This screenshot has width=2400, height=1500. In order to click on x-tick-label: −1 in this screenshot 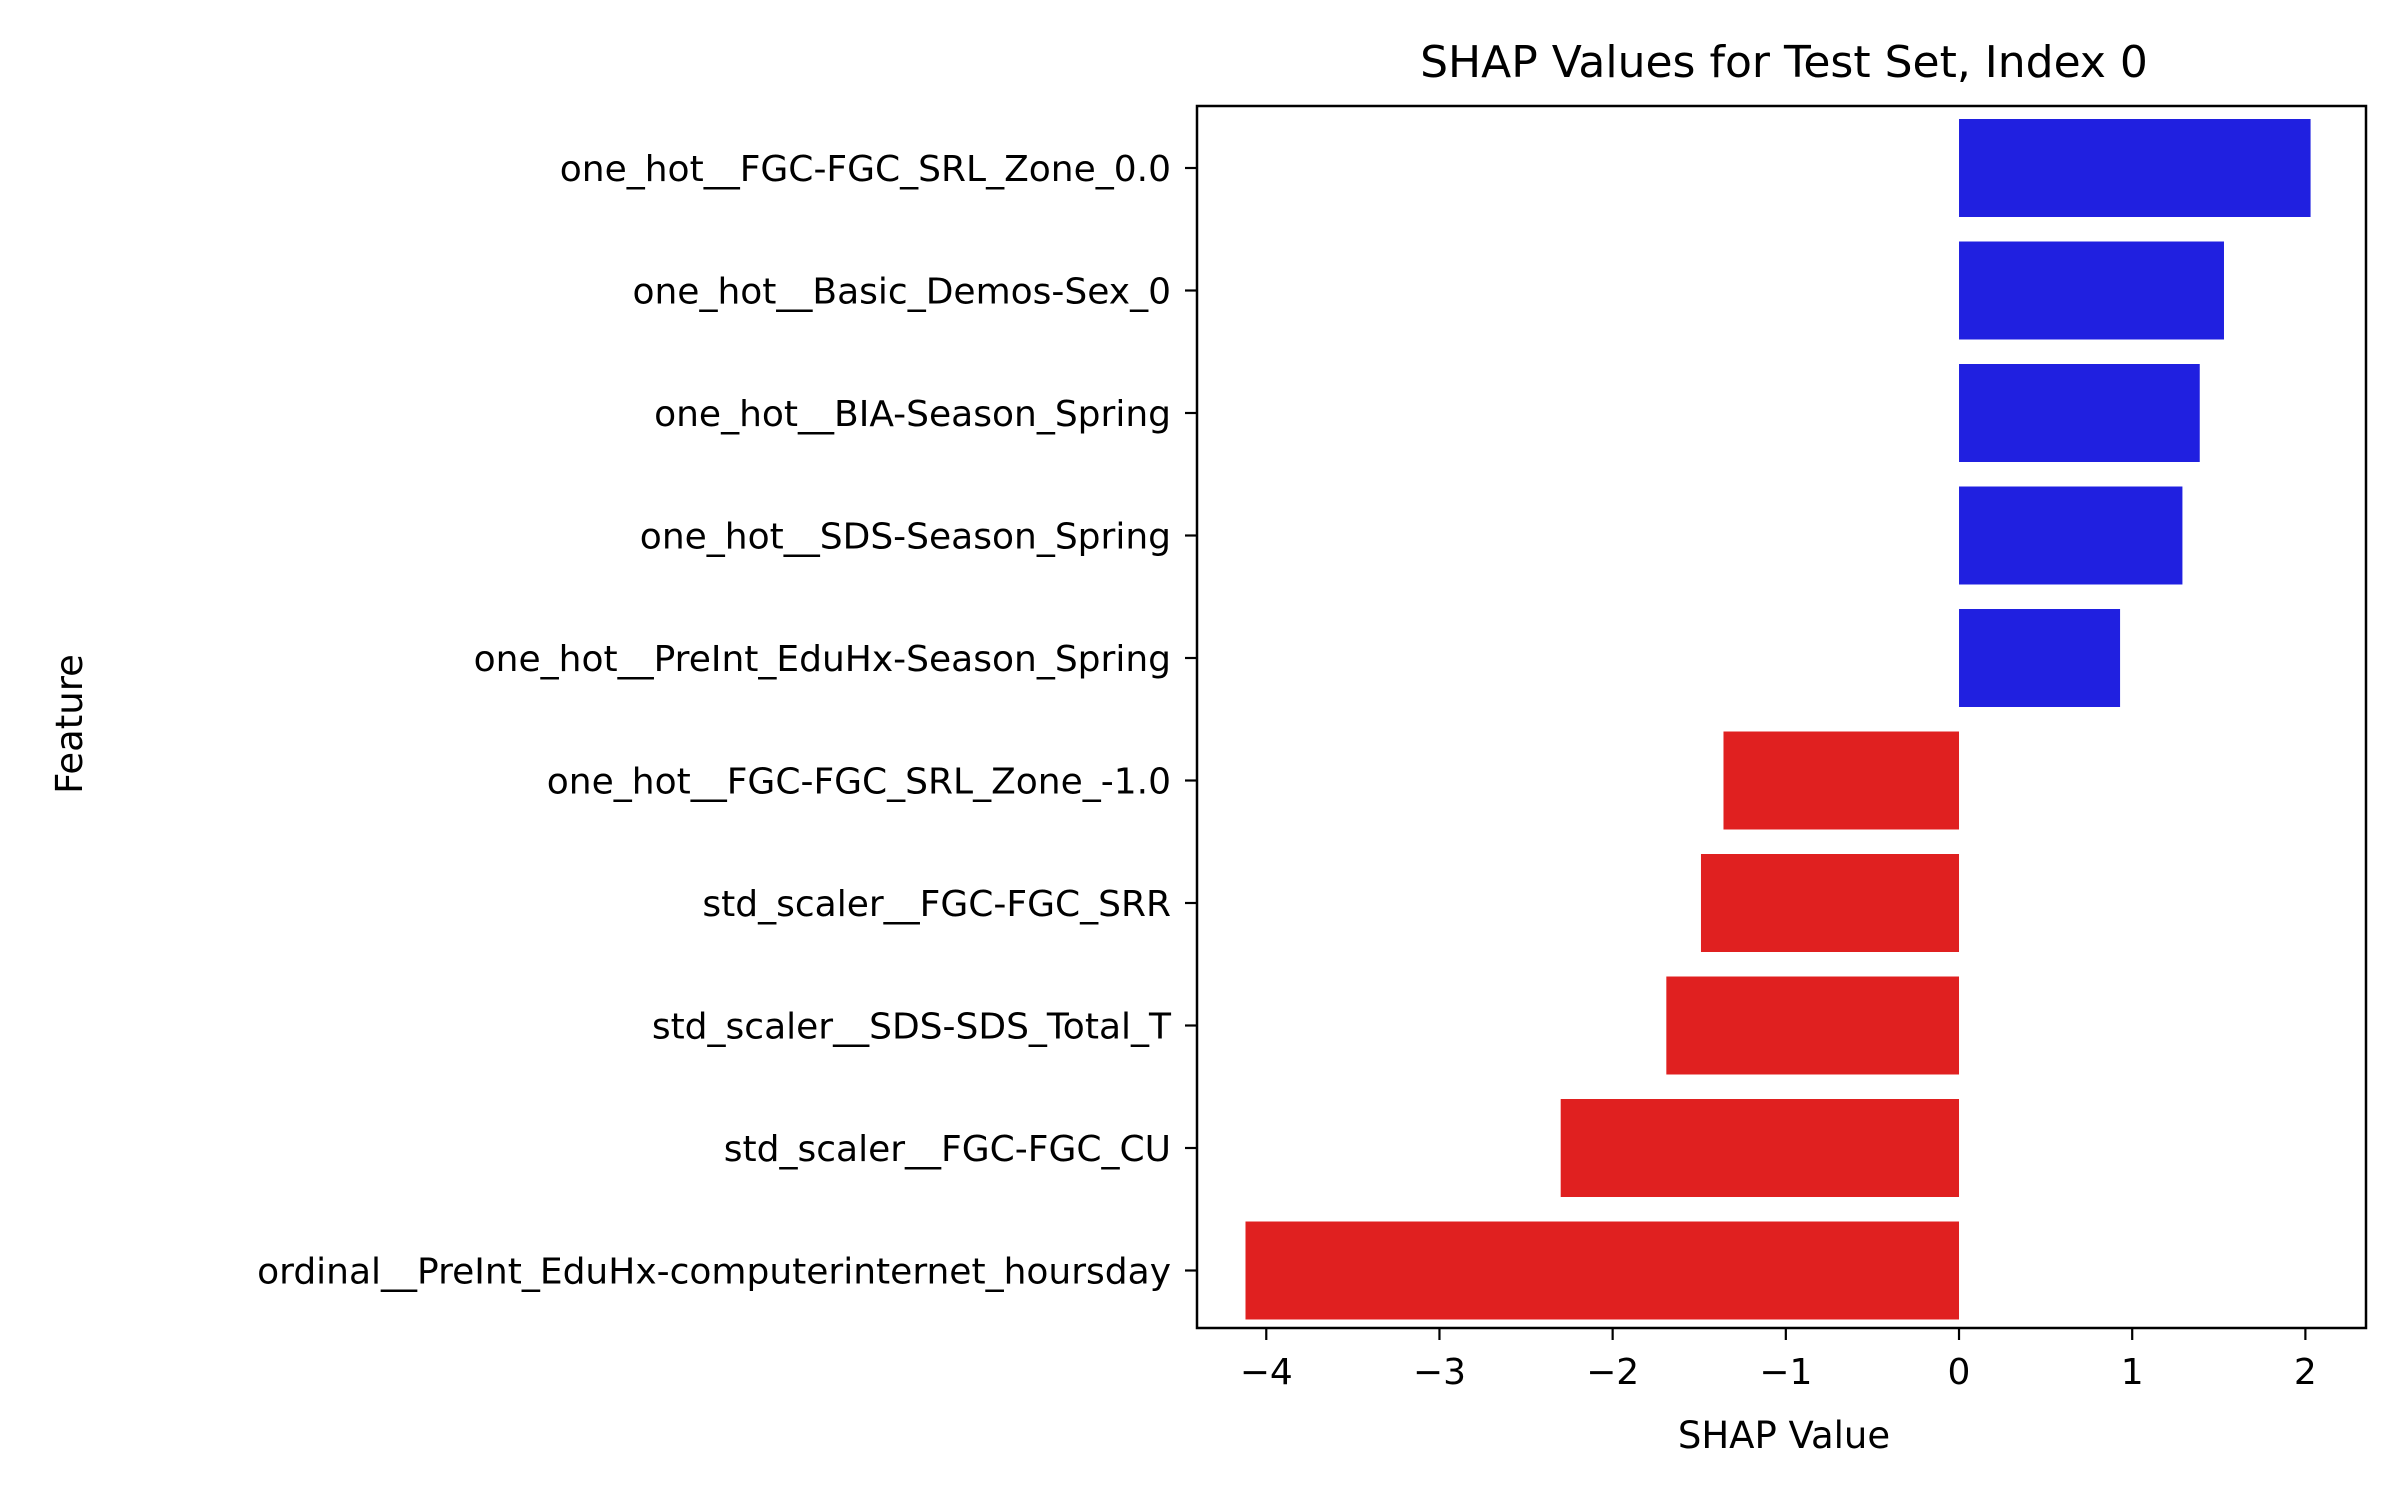, I will do `click(1785, 1372)`.